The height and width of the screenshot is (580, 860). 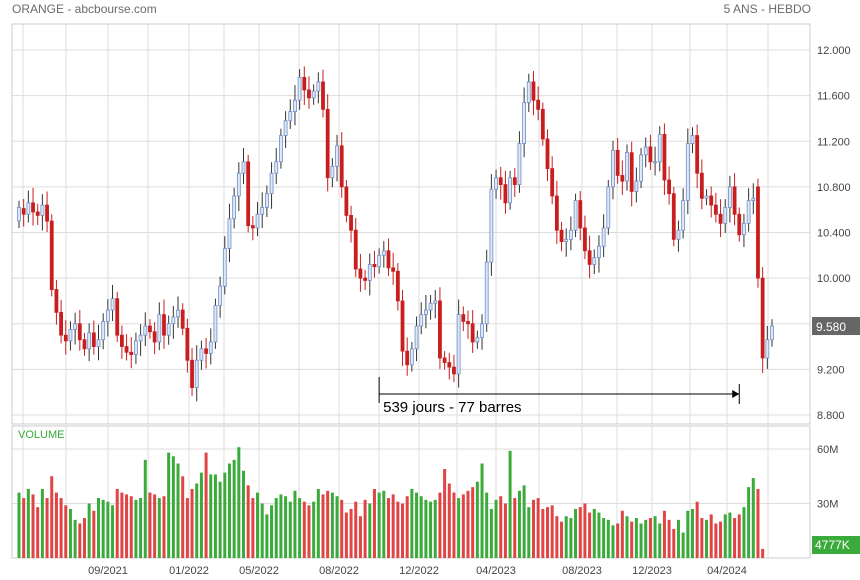 I want to click on price-tick-label: 12.000, so click(x=834, y=51).